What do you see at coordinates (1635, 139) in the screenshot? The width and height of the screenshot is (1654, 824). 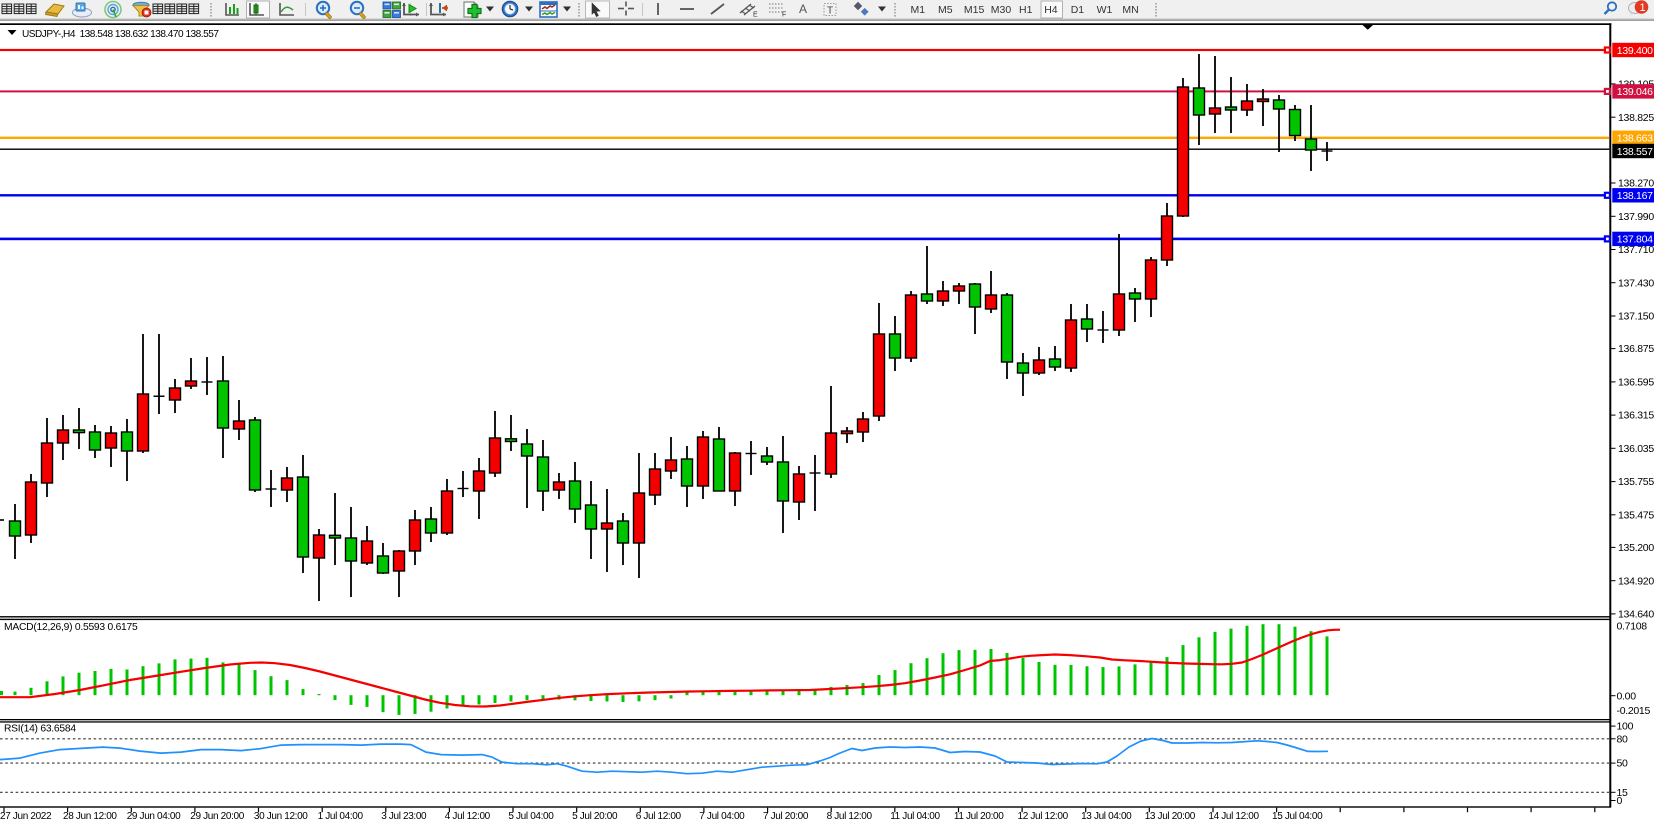 I see `svg-text: 138.663` at bounding box center [1635, 139].